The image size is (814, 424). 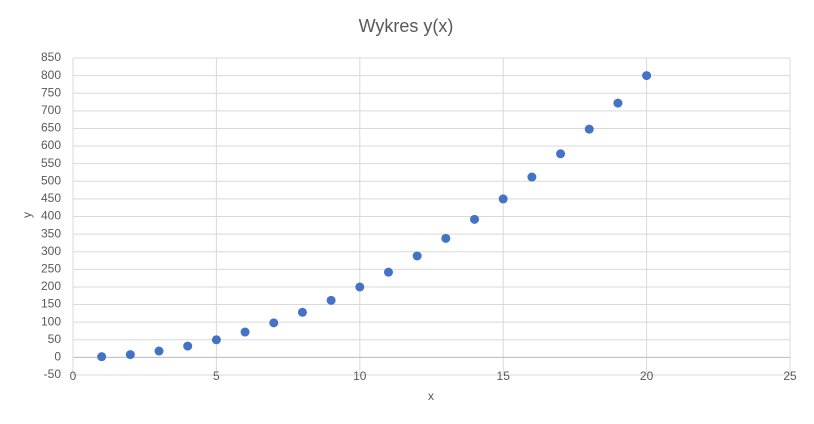 What do you see at coordinates (51, 128) in the screenshot?
I see `y-tick-label: 650` at bounding box center [51, 128].